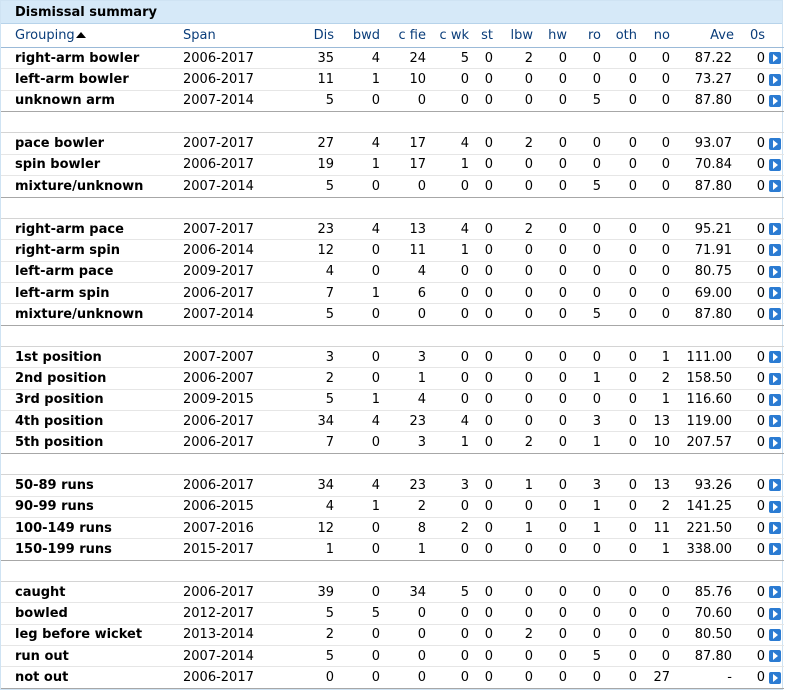 The image size is (800, 690). What do you see at coordinates (233, 36) in the screenshot?
I see `col-span: Span` at bounding box center [233, 36].